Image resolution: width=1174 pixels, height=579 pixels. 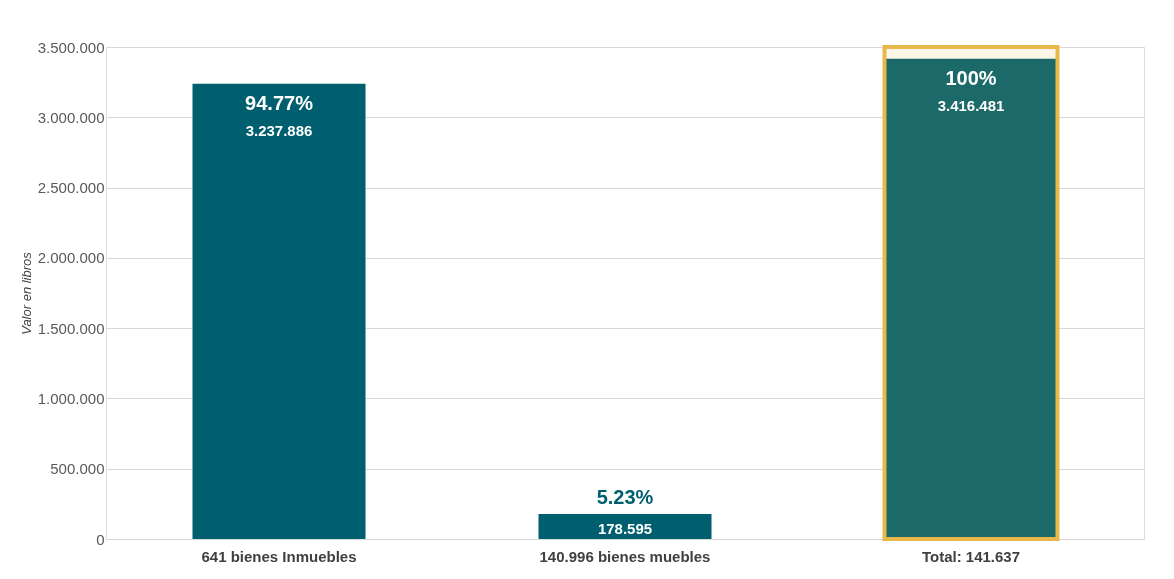 I want to click on y-tick-label: 500.000, so click(x=77, y=469).